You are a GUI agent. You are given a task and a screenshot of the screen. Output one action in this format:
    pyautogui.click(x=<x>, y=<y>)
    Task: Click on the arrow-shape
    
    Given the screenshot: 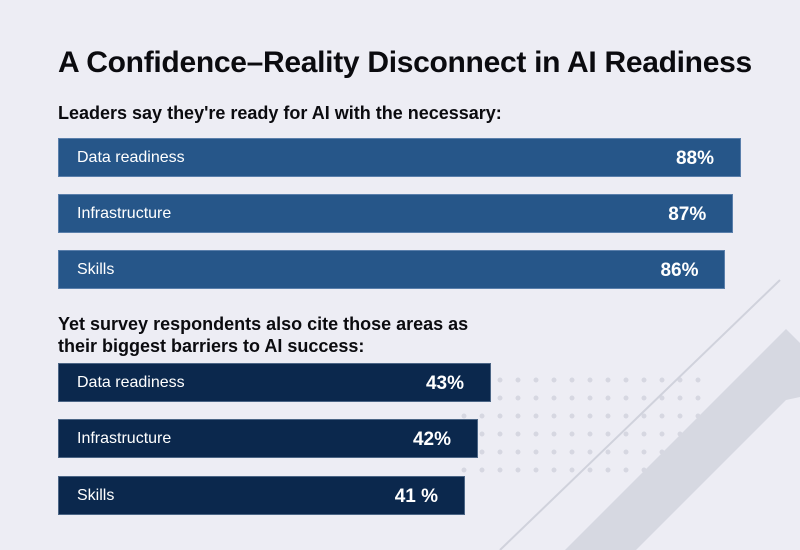 What is the action you would take?
    pyautogui.click(x=682, y=439)
    